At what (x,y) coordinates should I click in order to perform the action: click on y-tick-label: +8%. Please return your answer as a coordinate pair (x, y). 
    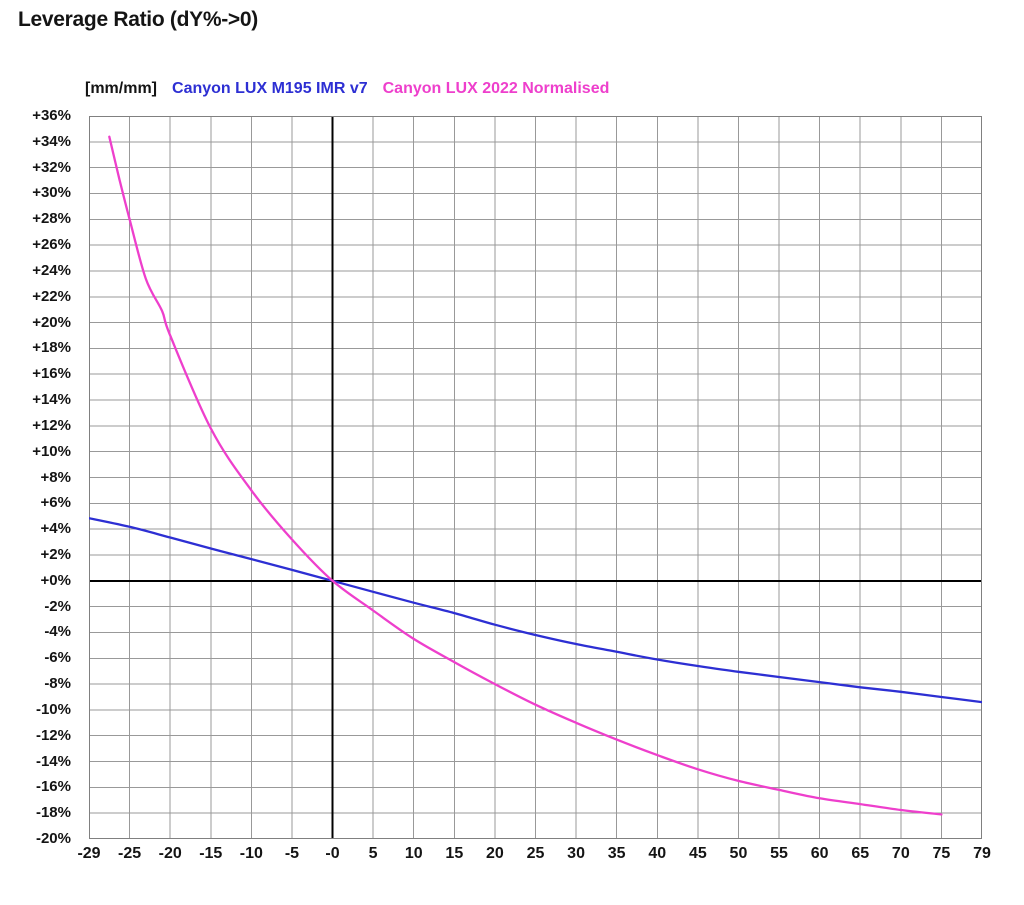
    Looking at the image, I should click on (55, 477).